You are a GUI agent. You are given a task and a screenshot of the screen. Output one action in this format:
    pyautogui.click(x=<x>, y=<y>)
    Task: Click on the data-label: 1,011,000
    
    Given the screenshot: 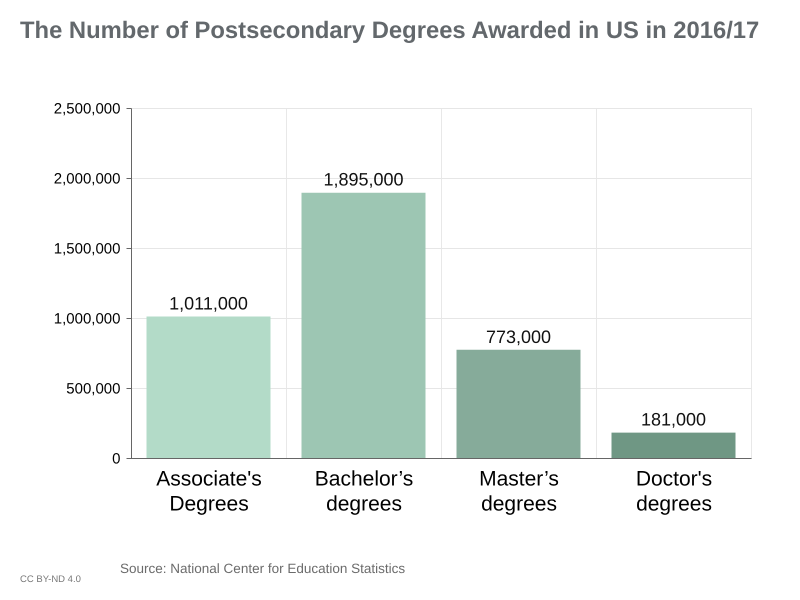 What is the action you would take?
    pyautogui.click(x=208, y=303)
    